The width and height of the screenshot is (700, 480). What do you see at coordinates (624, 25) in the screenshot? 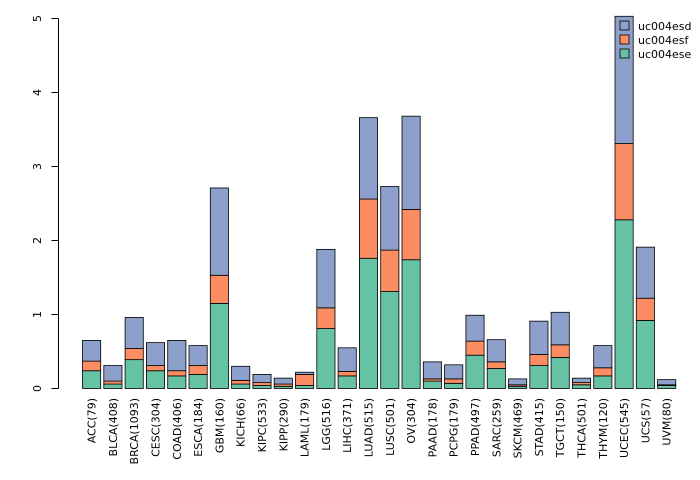
I see `legend-swatch-uc004esd` at bounding box center [624, 25].